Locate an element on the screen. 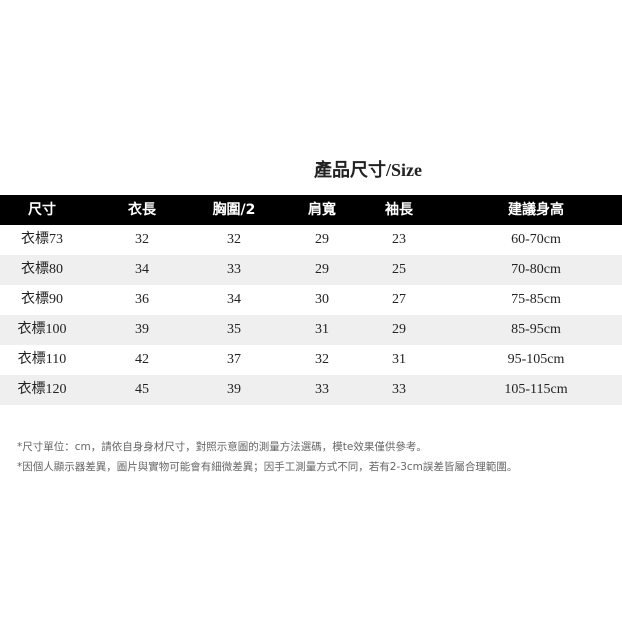  header-shoulder: 肩寬 is located at coordinates (322, 210).